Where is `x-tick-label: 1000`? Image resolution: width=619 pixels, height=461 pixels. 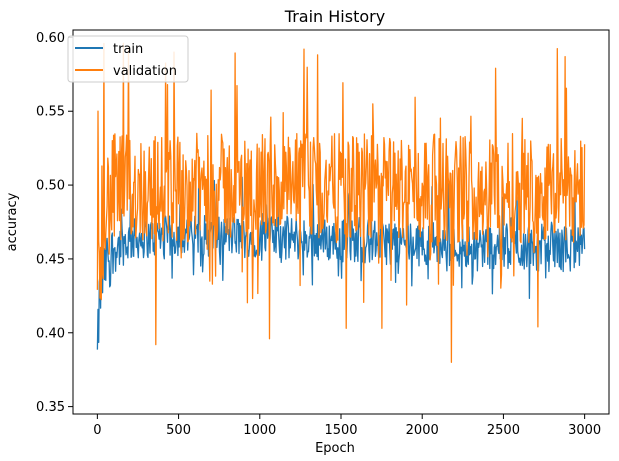 x-tick-label: 1000 is located at coordinates (259, 430).